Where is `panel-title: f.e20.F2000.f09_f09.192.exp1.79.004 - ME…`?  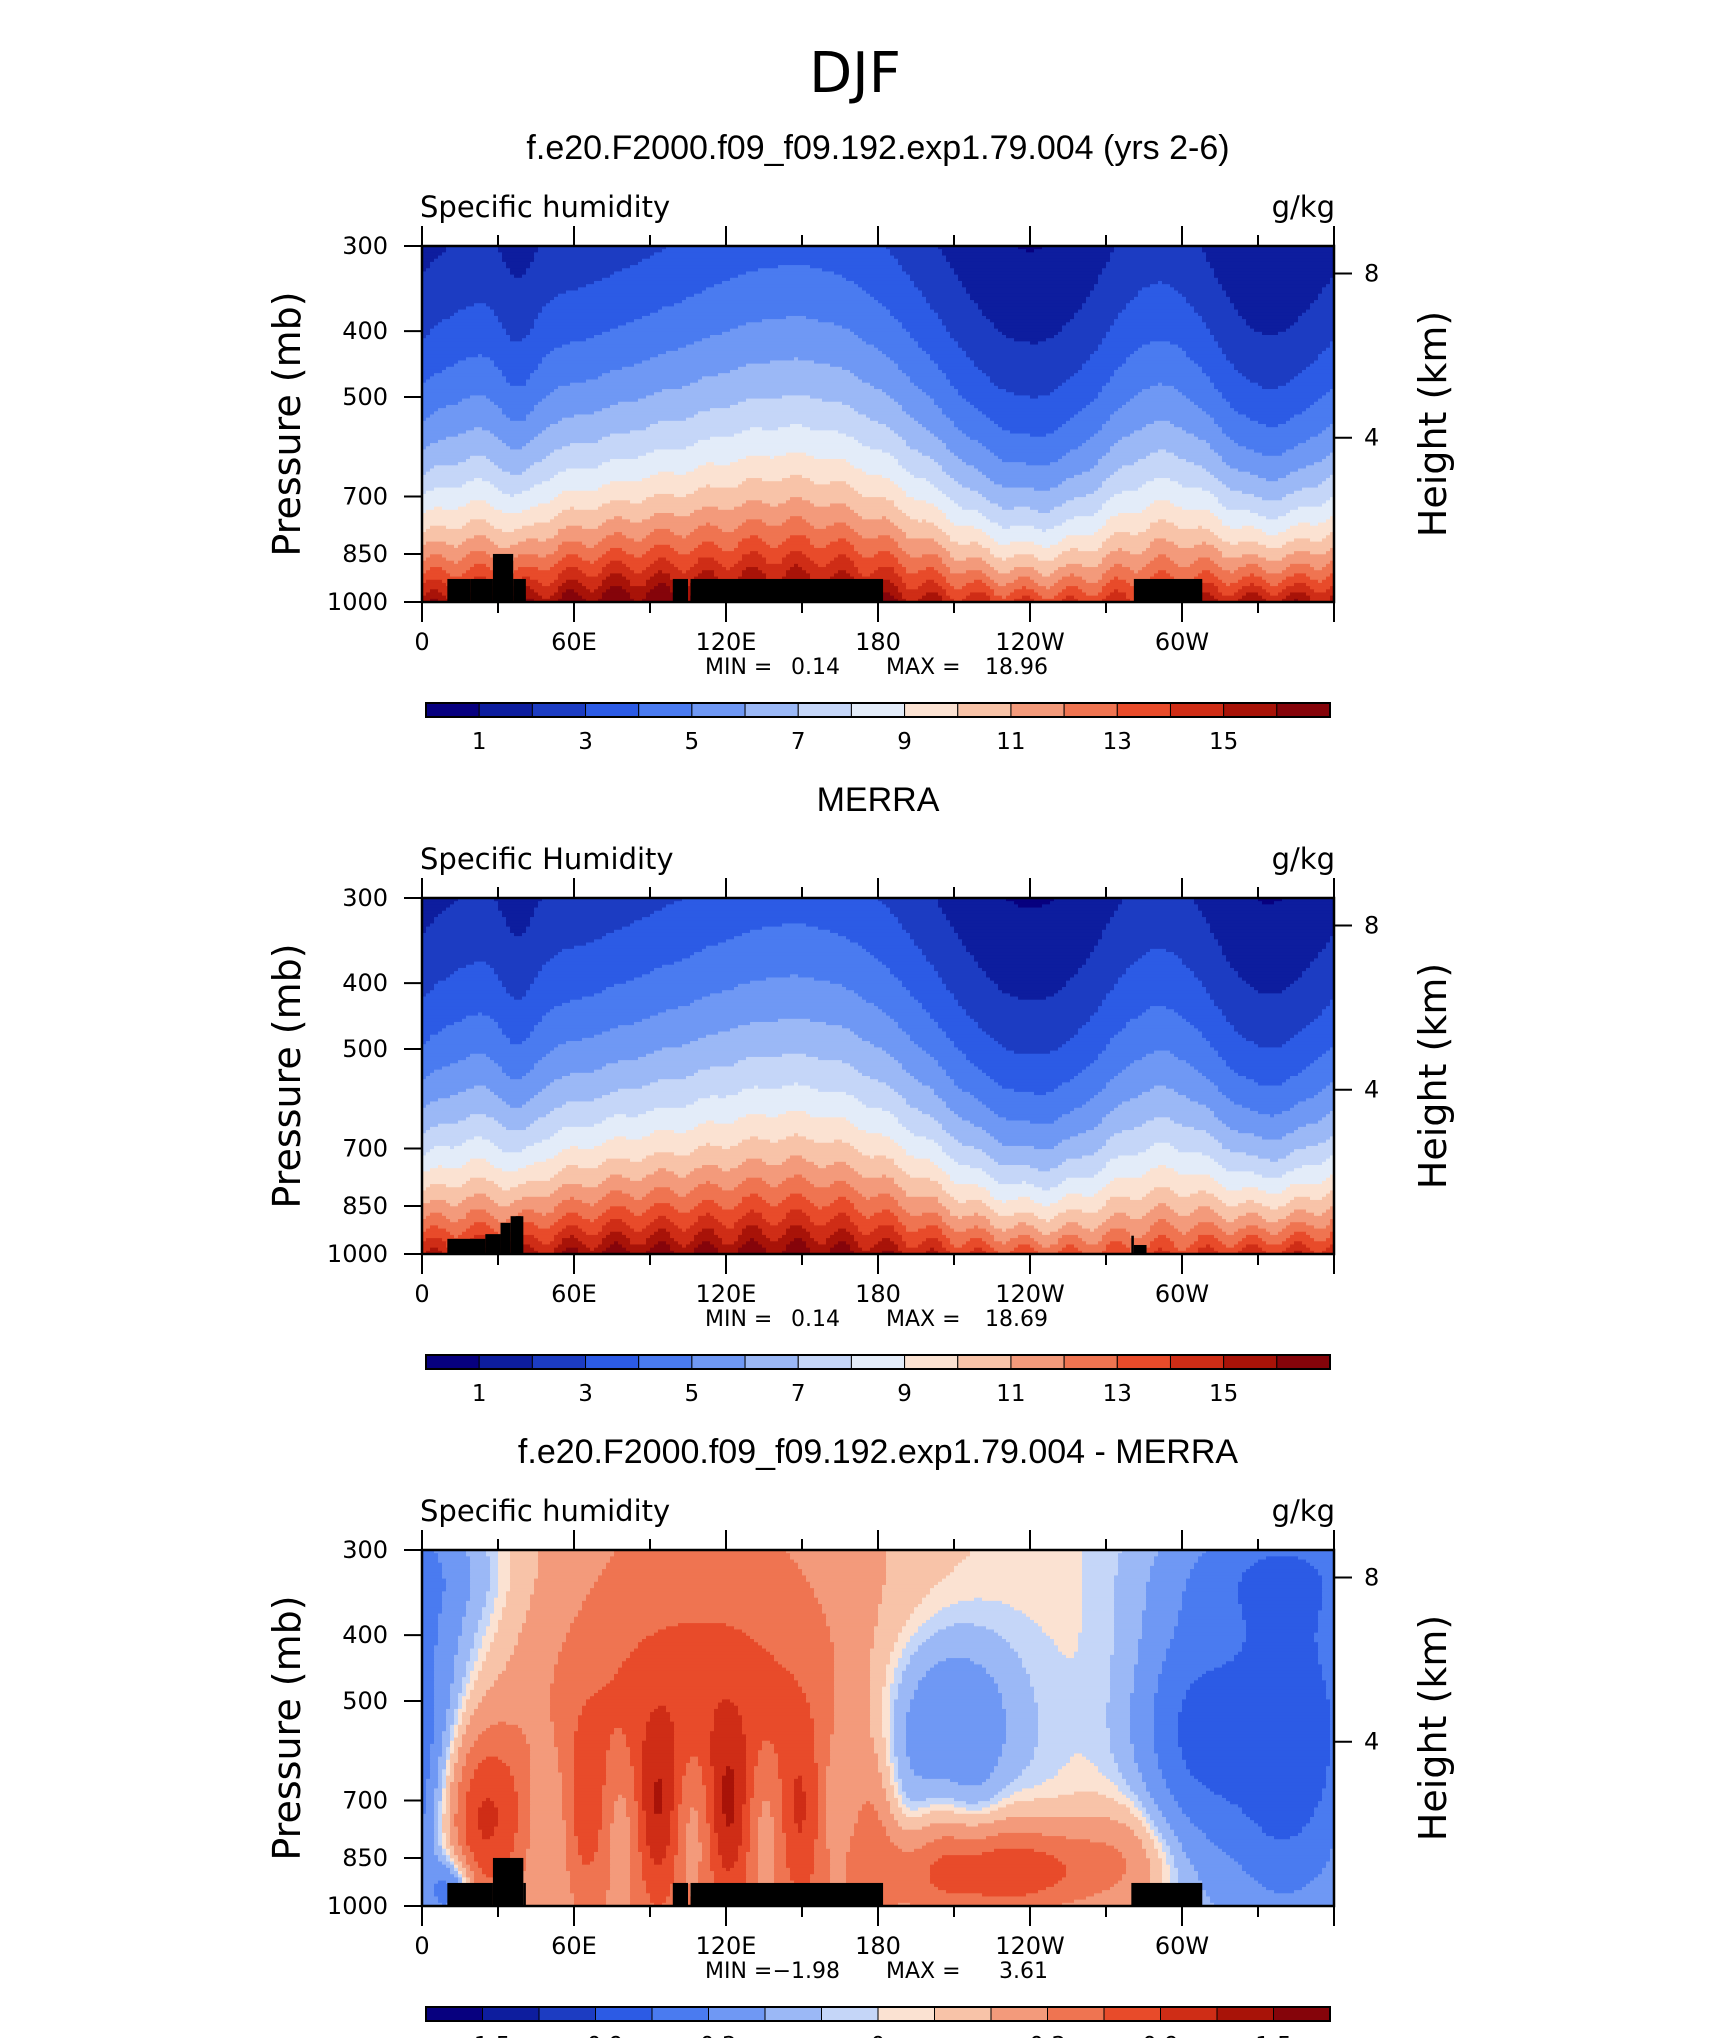 panel-title: f.e20.F2000.f09_f09.192.exp1.79.004 - ME… is located at coordinates (878, 1452).